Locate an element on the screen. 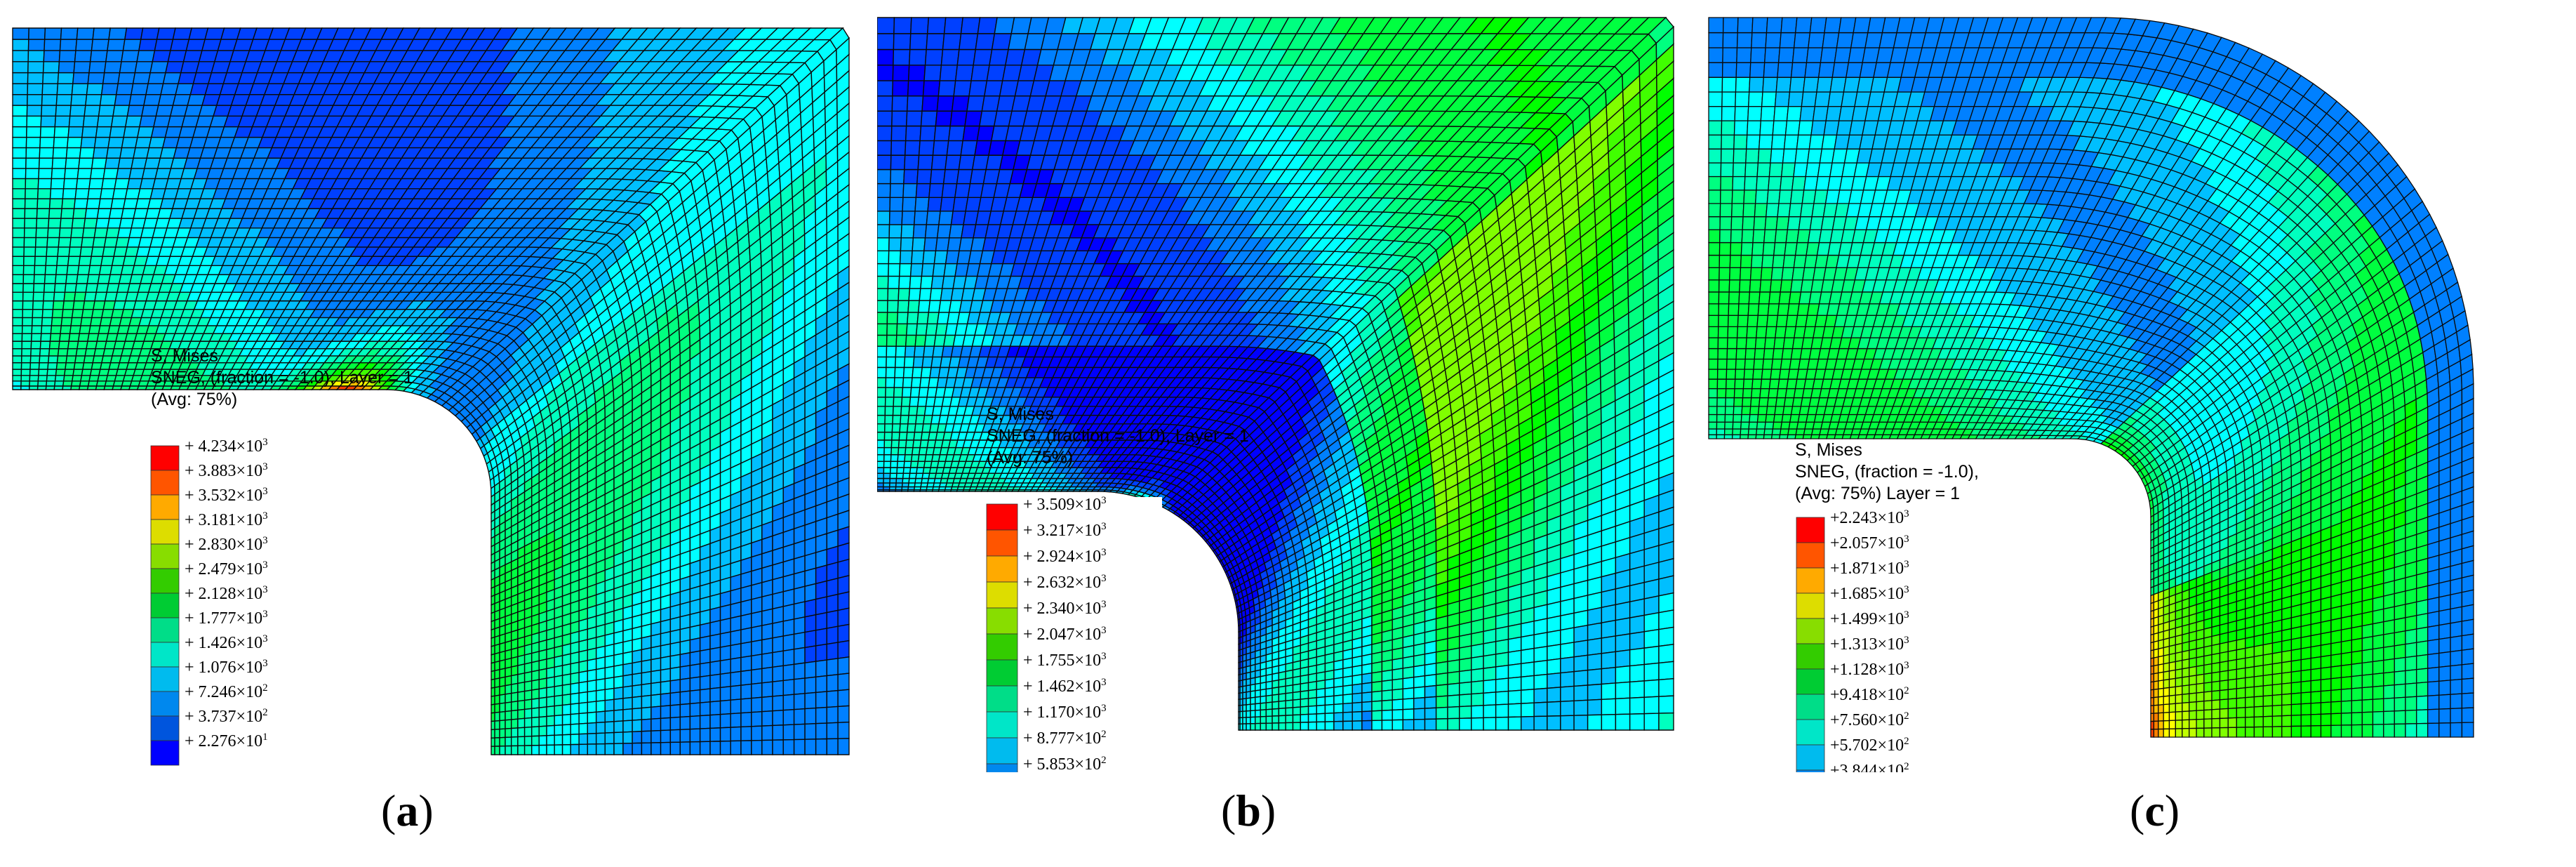  legend-title-line: SNEG, (fraction = -1.0), Layer = 1 is located at coordinates (282, 378).